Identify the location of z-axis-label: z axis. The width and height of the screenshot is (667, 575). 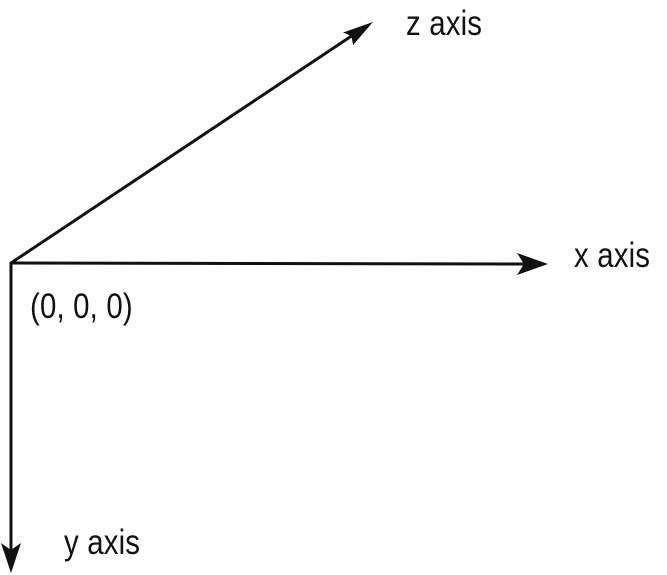
(444, 23).